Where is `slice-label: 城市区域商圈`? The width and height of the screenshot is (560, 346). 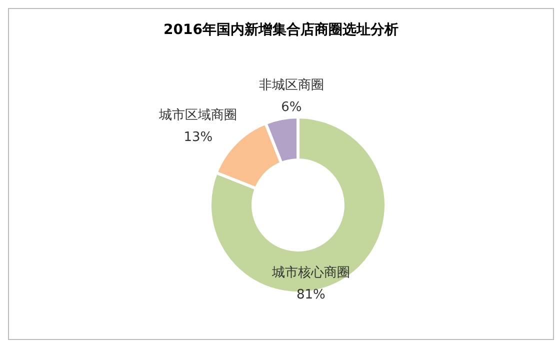 slice-label: 城市区域商圈 is located at coordinates (198, 116).